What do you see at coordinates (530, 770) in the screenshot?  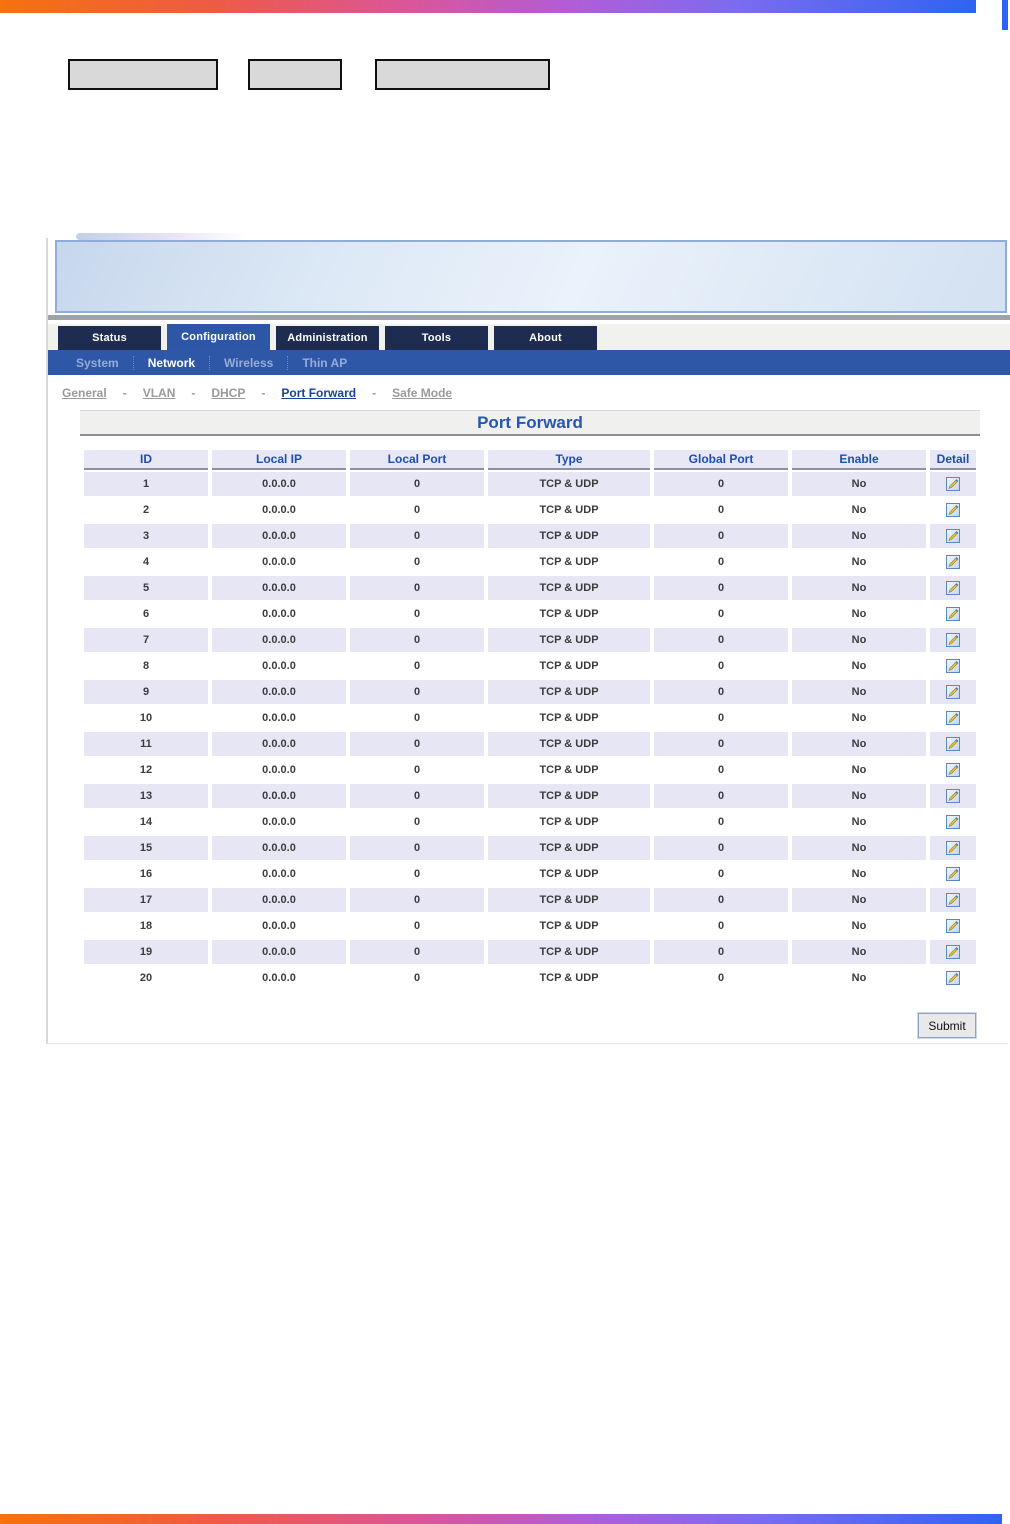 I see `table-row: 12 0.0.0.0 0 TCP & UDP 0 No` at bounding box center [530, 770].